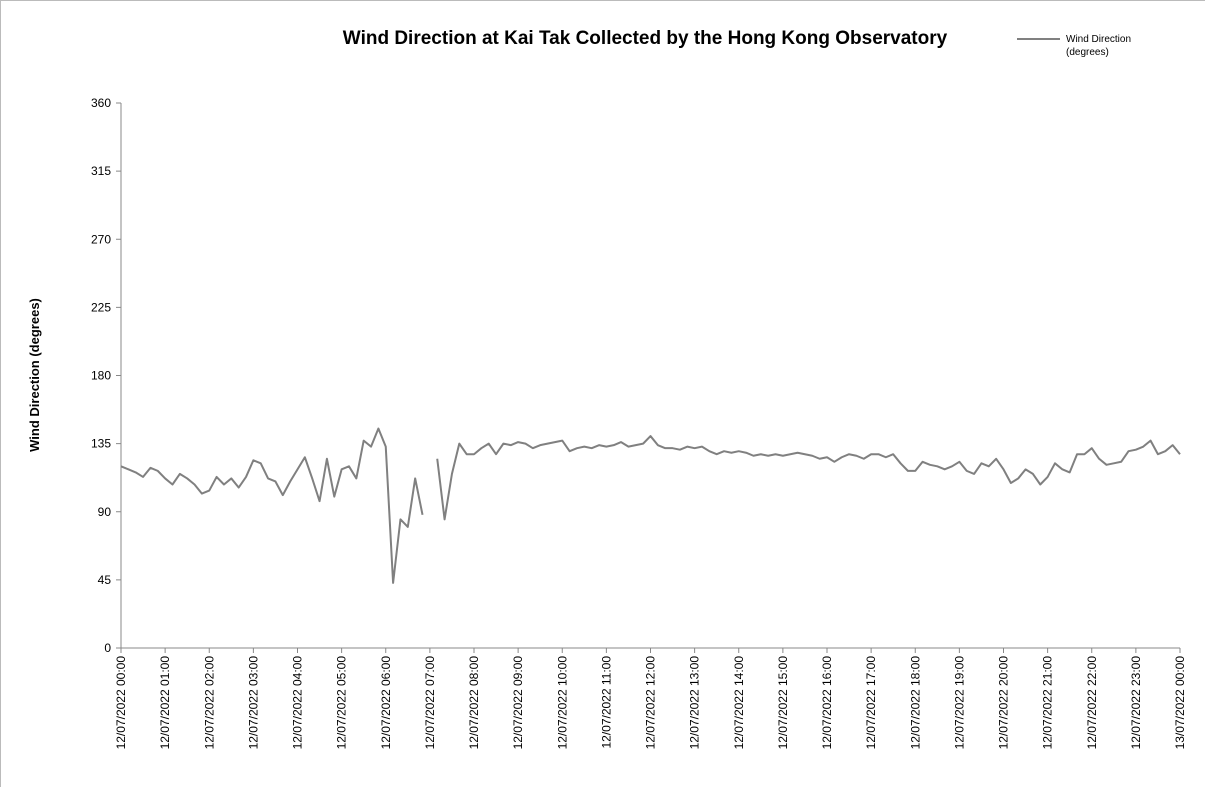 The width and height of the screenshot is (1205, 787). I want to click on y-tick-label: 360, so click(101, 103).